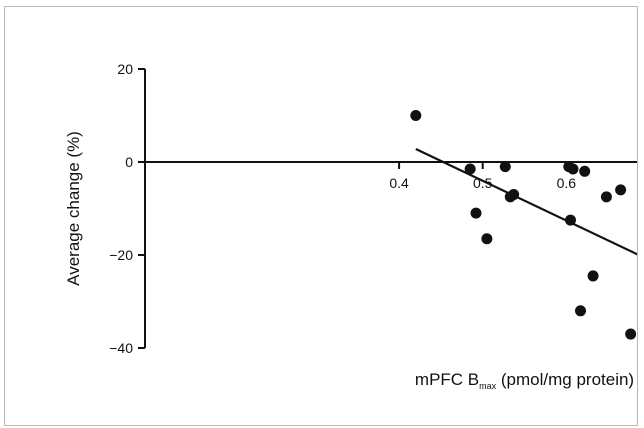 The image size is (644, 428). What do you see at coordinates (73, 208) in the screenshot?
I see `y-axis-title: Average change (%)` at bounding box center [73, 208].